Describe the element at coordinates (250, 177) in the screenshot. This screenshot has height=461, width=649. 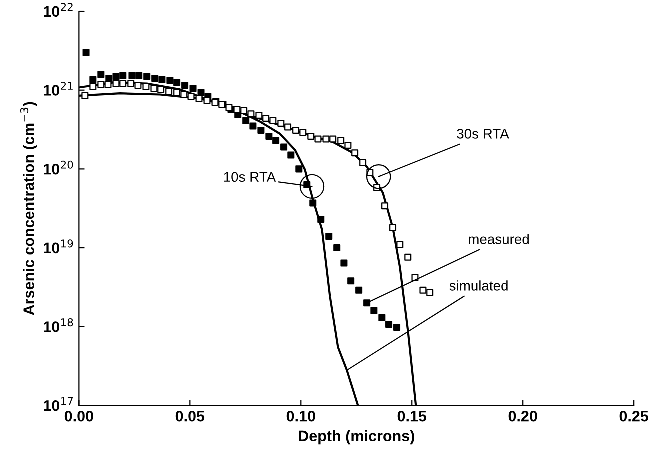
I see `annotation: 10s RTA` at that location.